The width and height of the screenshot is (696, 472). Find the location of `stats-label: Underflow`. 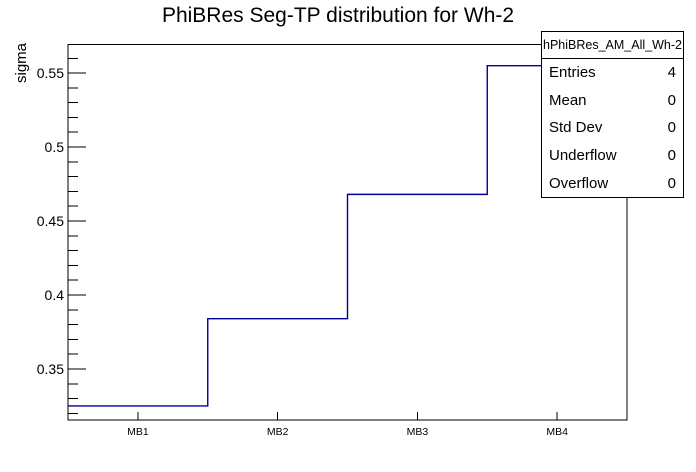

stats-label: Underflow is located at coordinates (583, 156).